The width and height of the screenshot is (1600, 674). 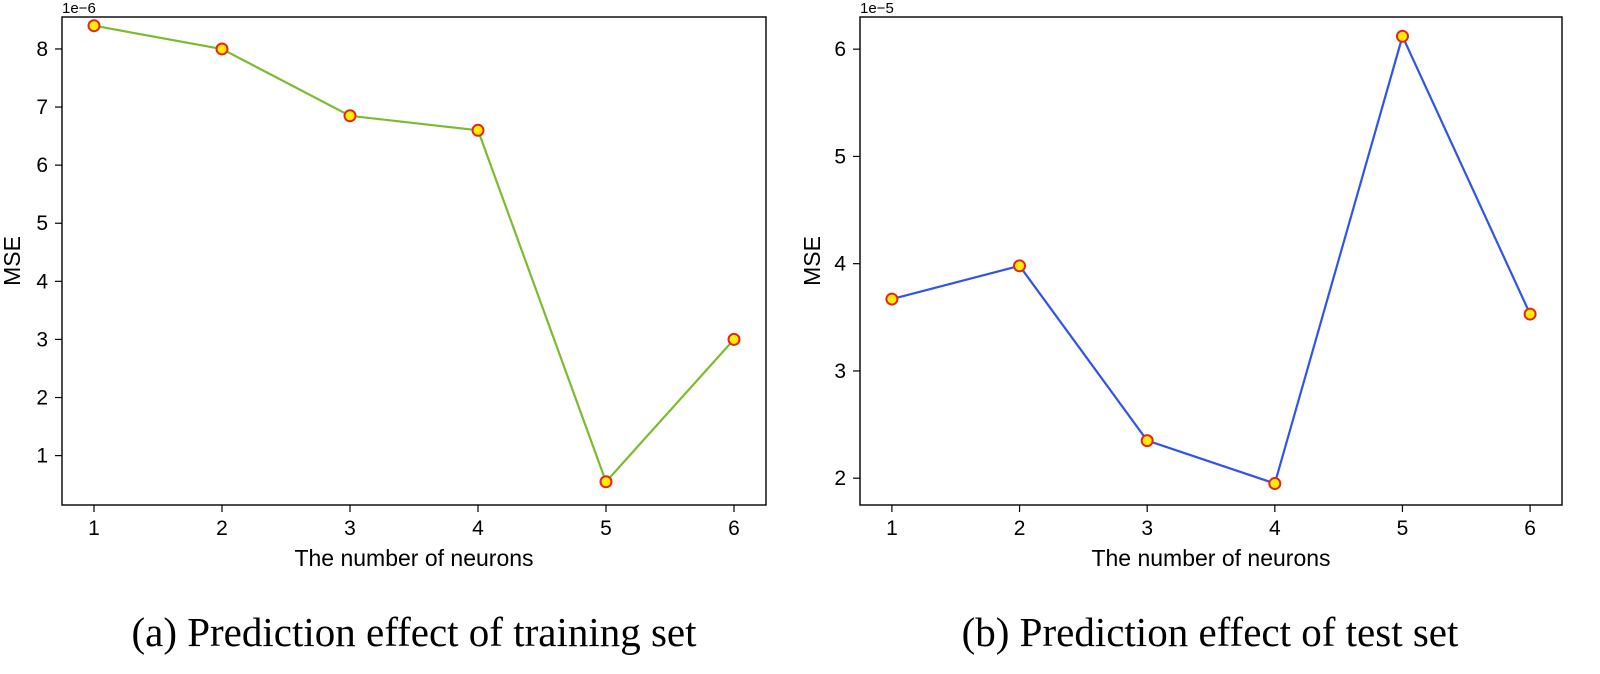 What do you see at coordinates (414, 632) in the screenshot?
I see `panel-caption: (a) Prediction effect of training set` at bounding box center [414, 632].